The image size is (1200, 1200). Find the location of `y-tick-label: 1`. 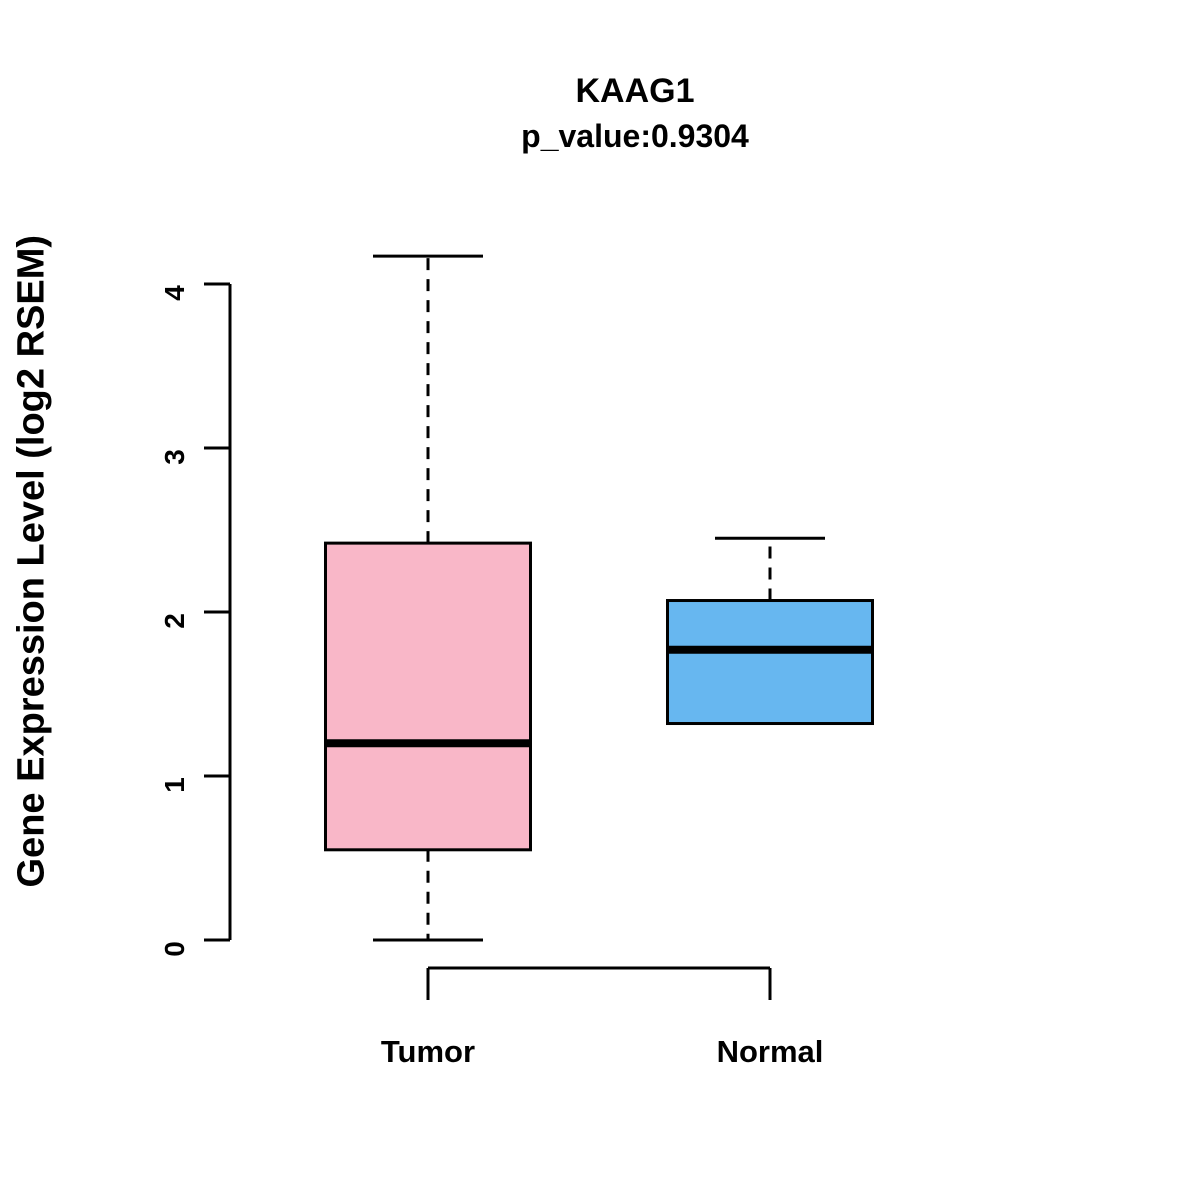

y-tick-label: 1 is located at coordinates (174, 785).